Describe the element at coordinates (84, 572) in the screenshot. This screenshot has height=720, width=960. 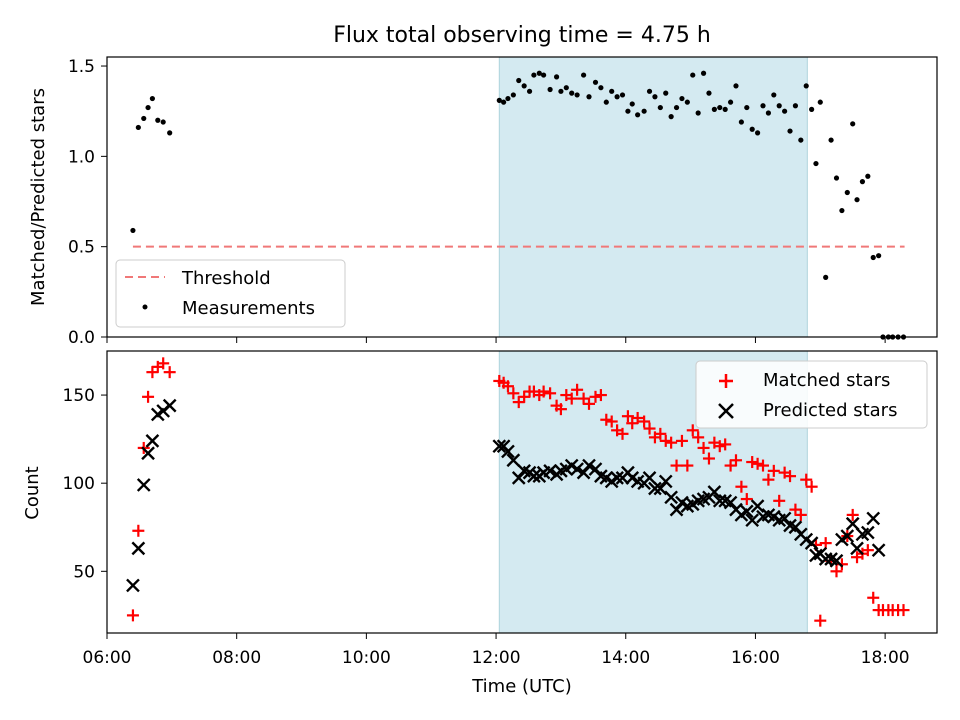
I see `y-tick-label: 50` at that location.